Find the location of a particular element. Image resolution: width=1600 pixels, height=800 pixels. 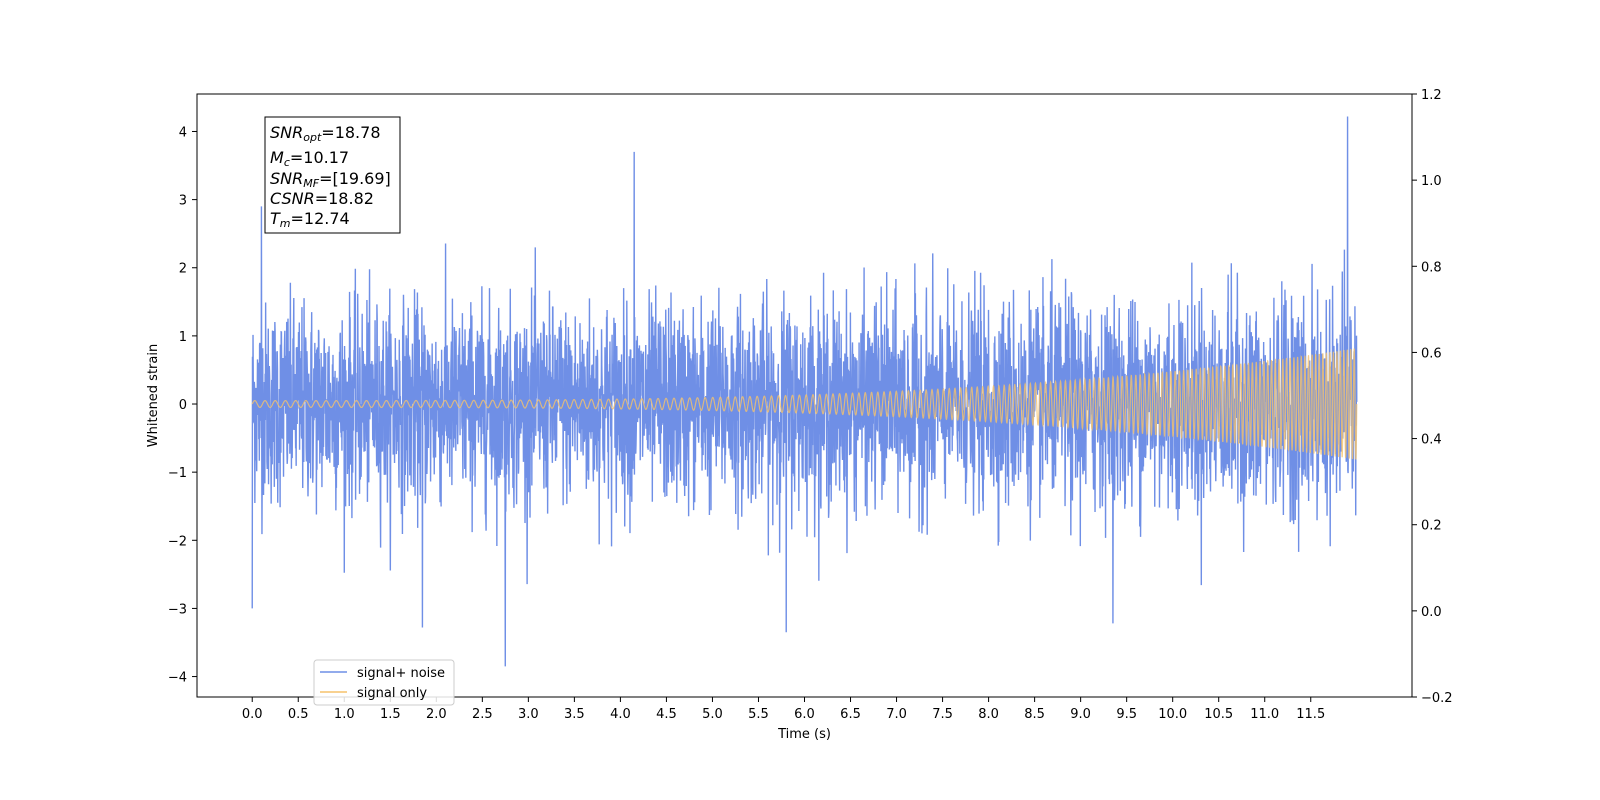

x-tick-label: 8.5 is located at coordinates (1034, 714).